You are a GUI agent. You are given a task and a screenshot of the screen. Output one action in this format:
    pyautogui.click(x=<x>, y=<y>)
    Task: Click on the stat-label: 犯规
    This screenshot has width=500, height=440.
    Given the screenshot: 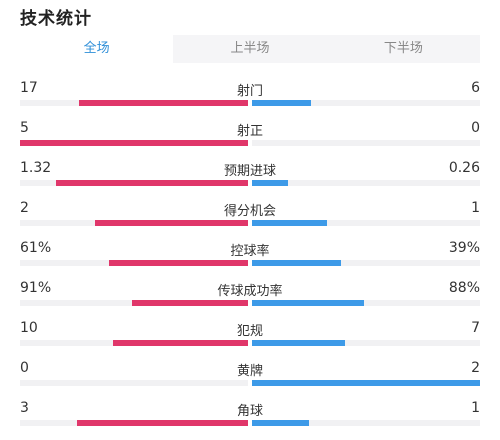 What is the action you would take?
    pyautogui.click(x=249, y=331)
    